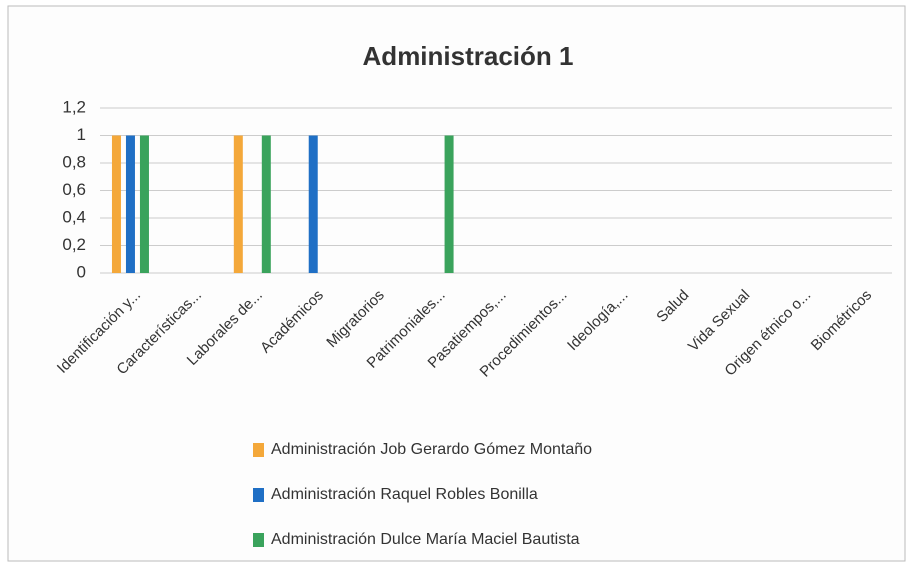 This screenshot has width=913, height=567. I want to click on y-tick-label: 0,4, so click(74, 216).